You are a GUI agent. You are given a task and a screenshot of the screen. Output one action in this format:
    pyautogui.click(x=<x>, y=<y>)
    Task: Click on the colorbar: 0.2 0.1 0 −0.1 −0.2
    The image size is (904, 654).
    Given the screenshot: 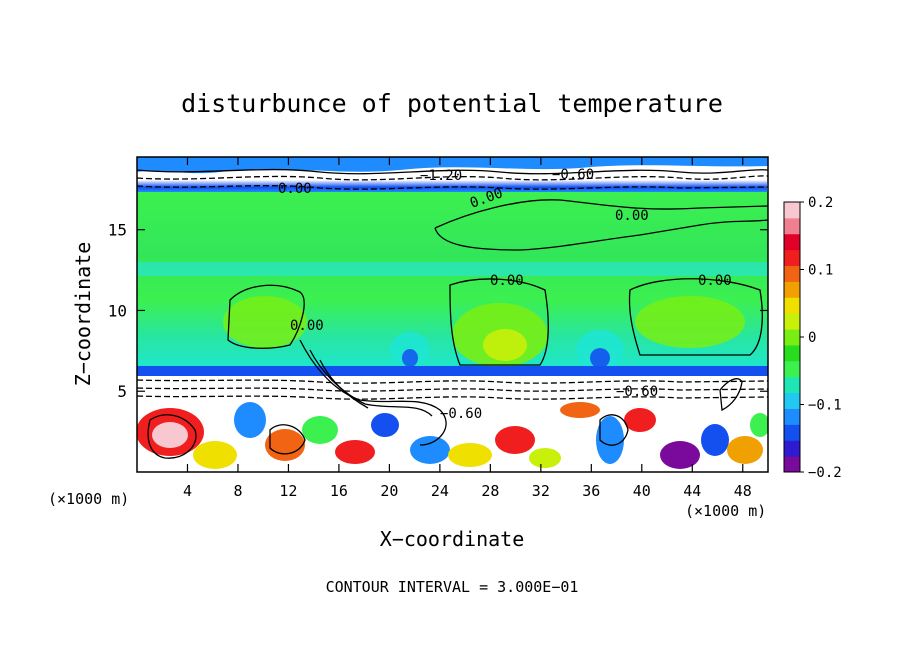 What is the action you would take?
    pyautogui.click(x=812, y=338)
    